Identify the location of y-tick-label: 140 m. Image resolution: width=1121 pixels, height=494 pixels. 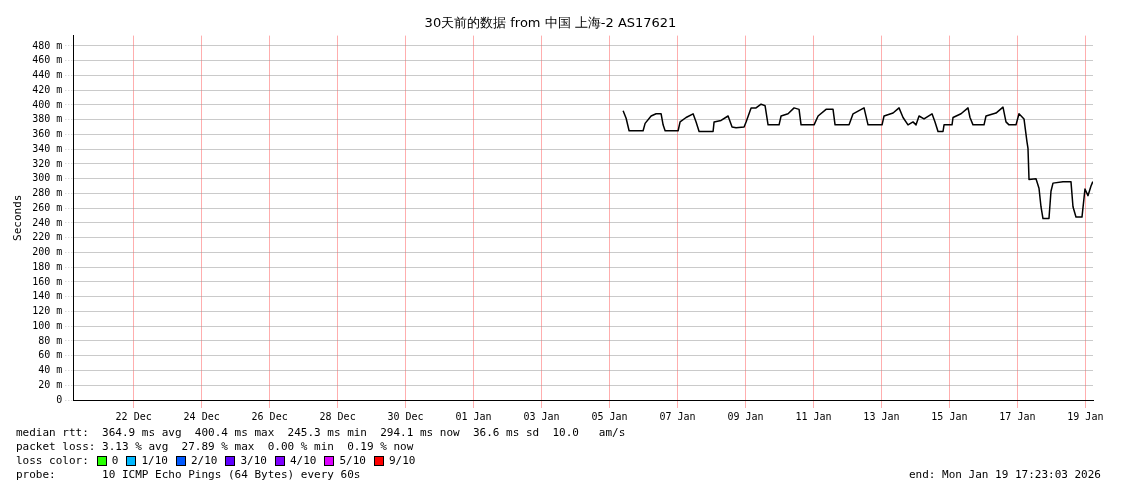
(47, 296).